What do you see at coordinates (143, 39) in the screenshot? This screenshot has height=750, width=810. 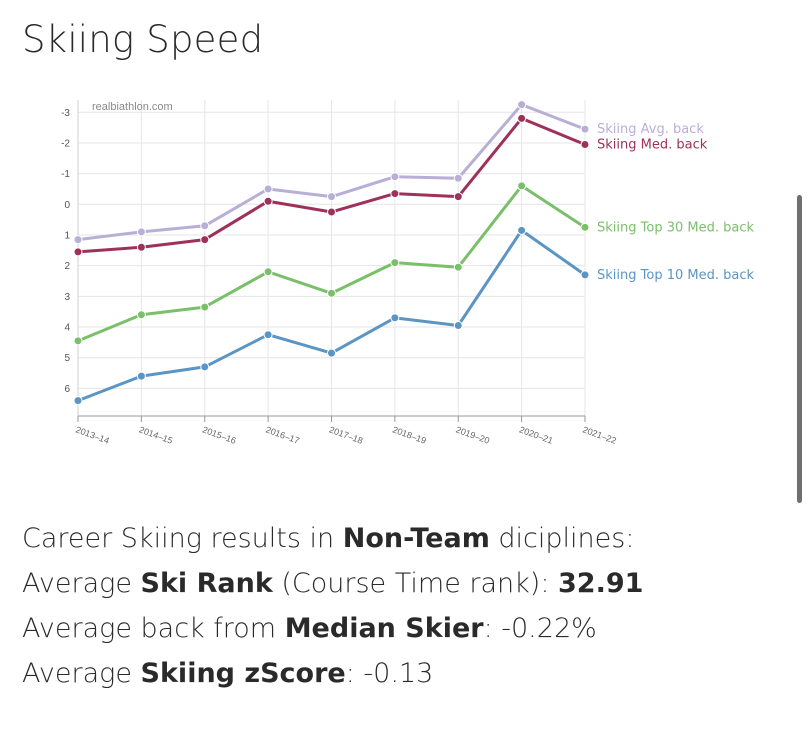 I see `chart-title: Skiing Speed` at bounding box center [143, 39].